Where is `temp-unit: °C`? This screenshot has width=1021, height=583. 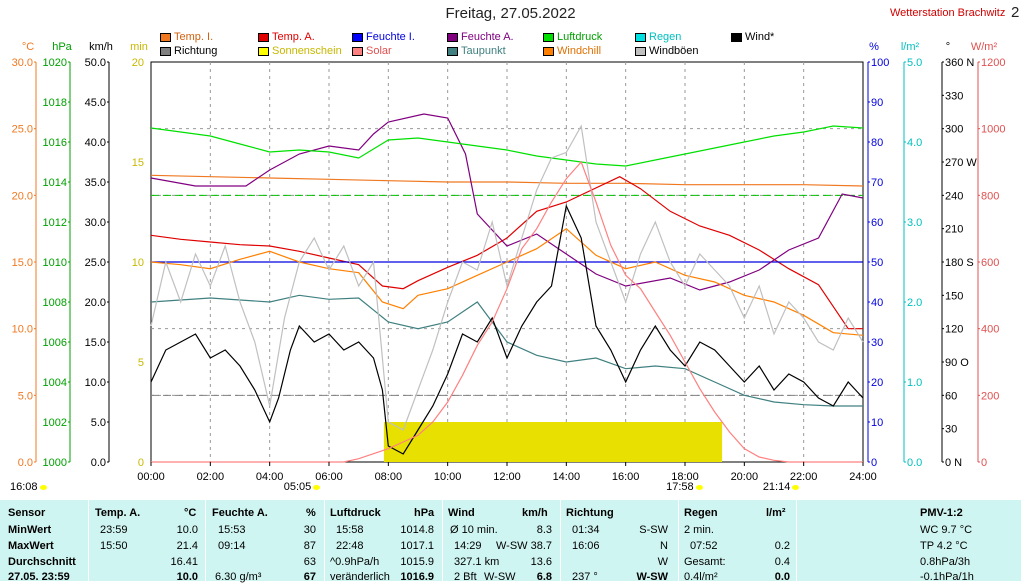 temp-unit: °C is located at coordinates (190, 513).